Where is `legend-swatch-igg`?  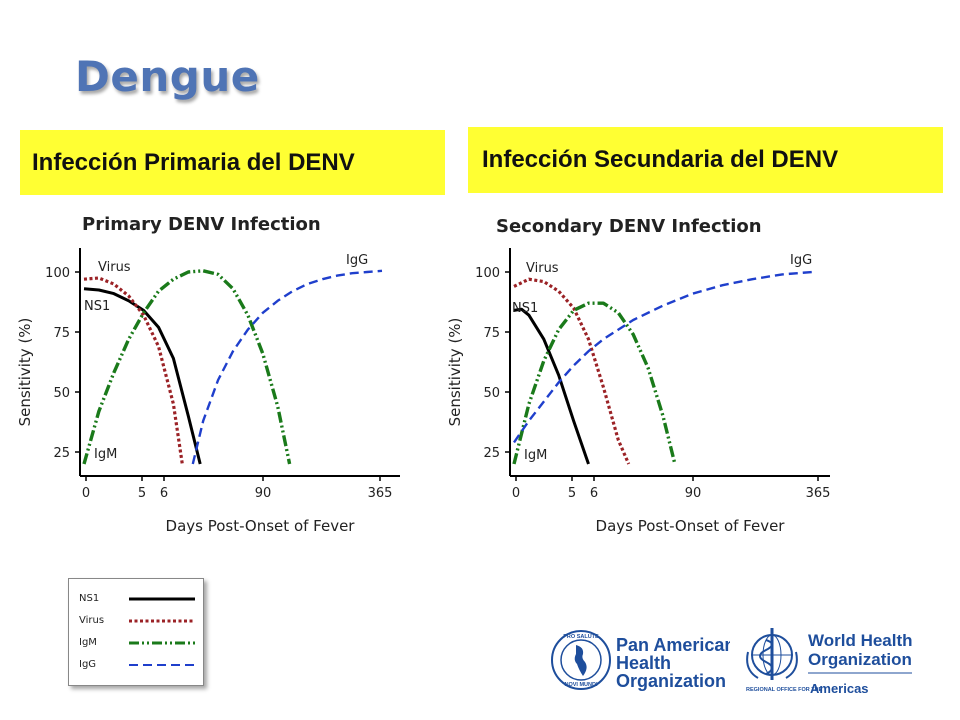 legend-swatch-igg is located at coordinates (162, 665).